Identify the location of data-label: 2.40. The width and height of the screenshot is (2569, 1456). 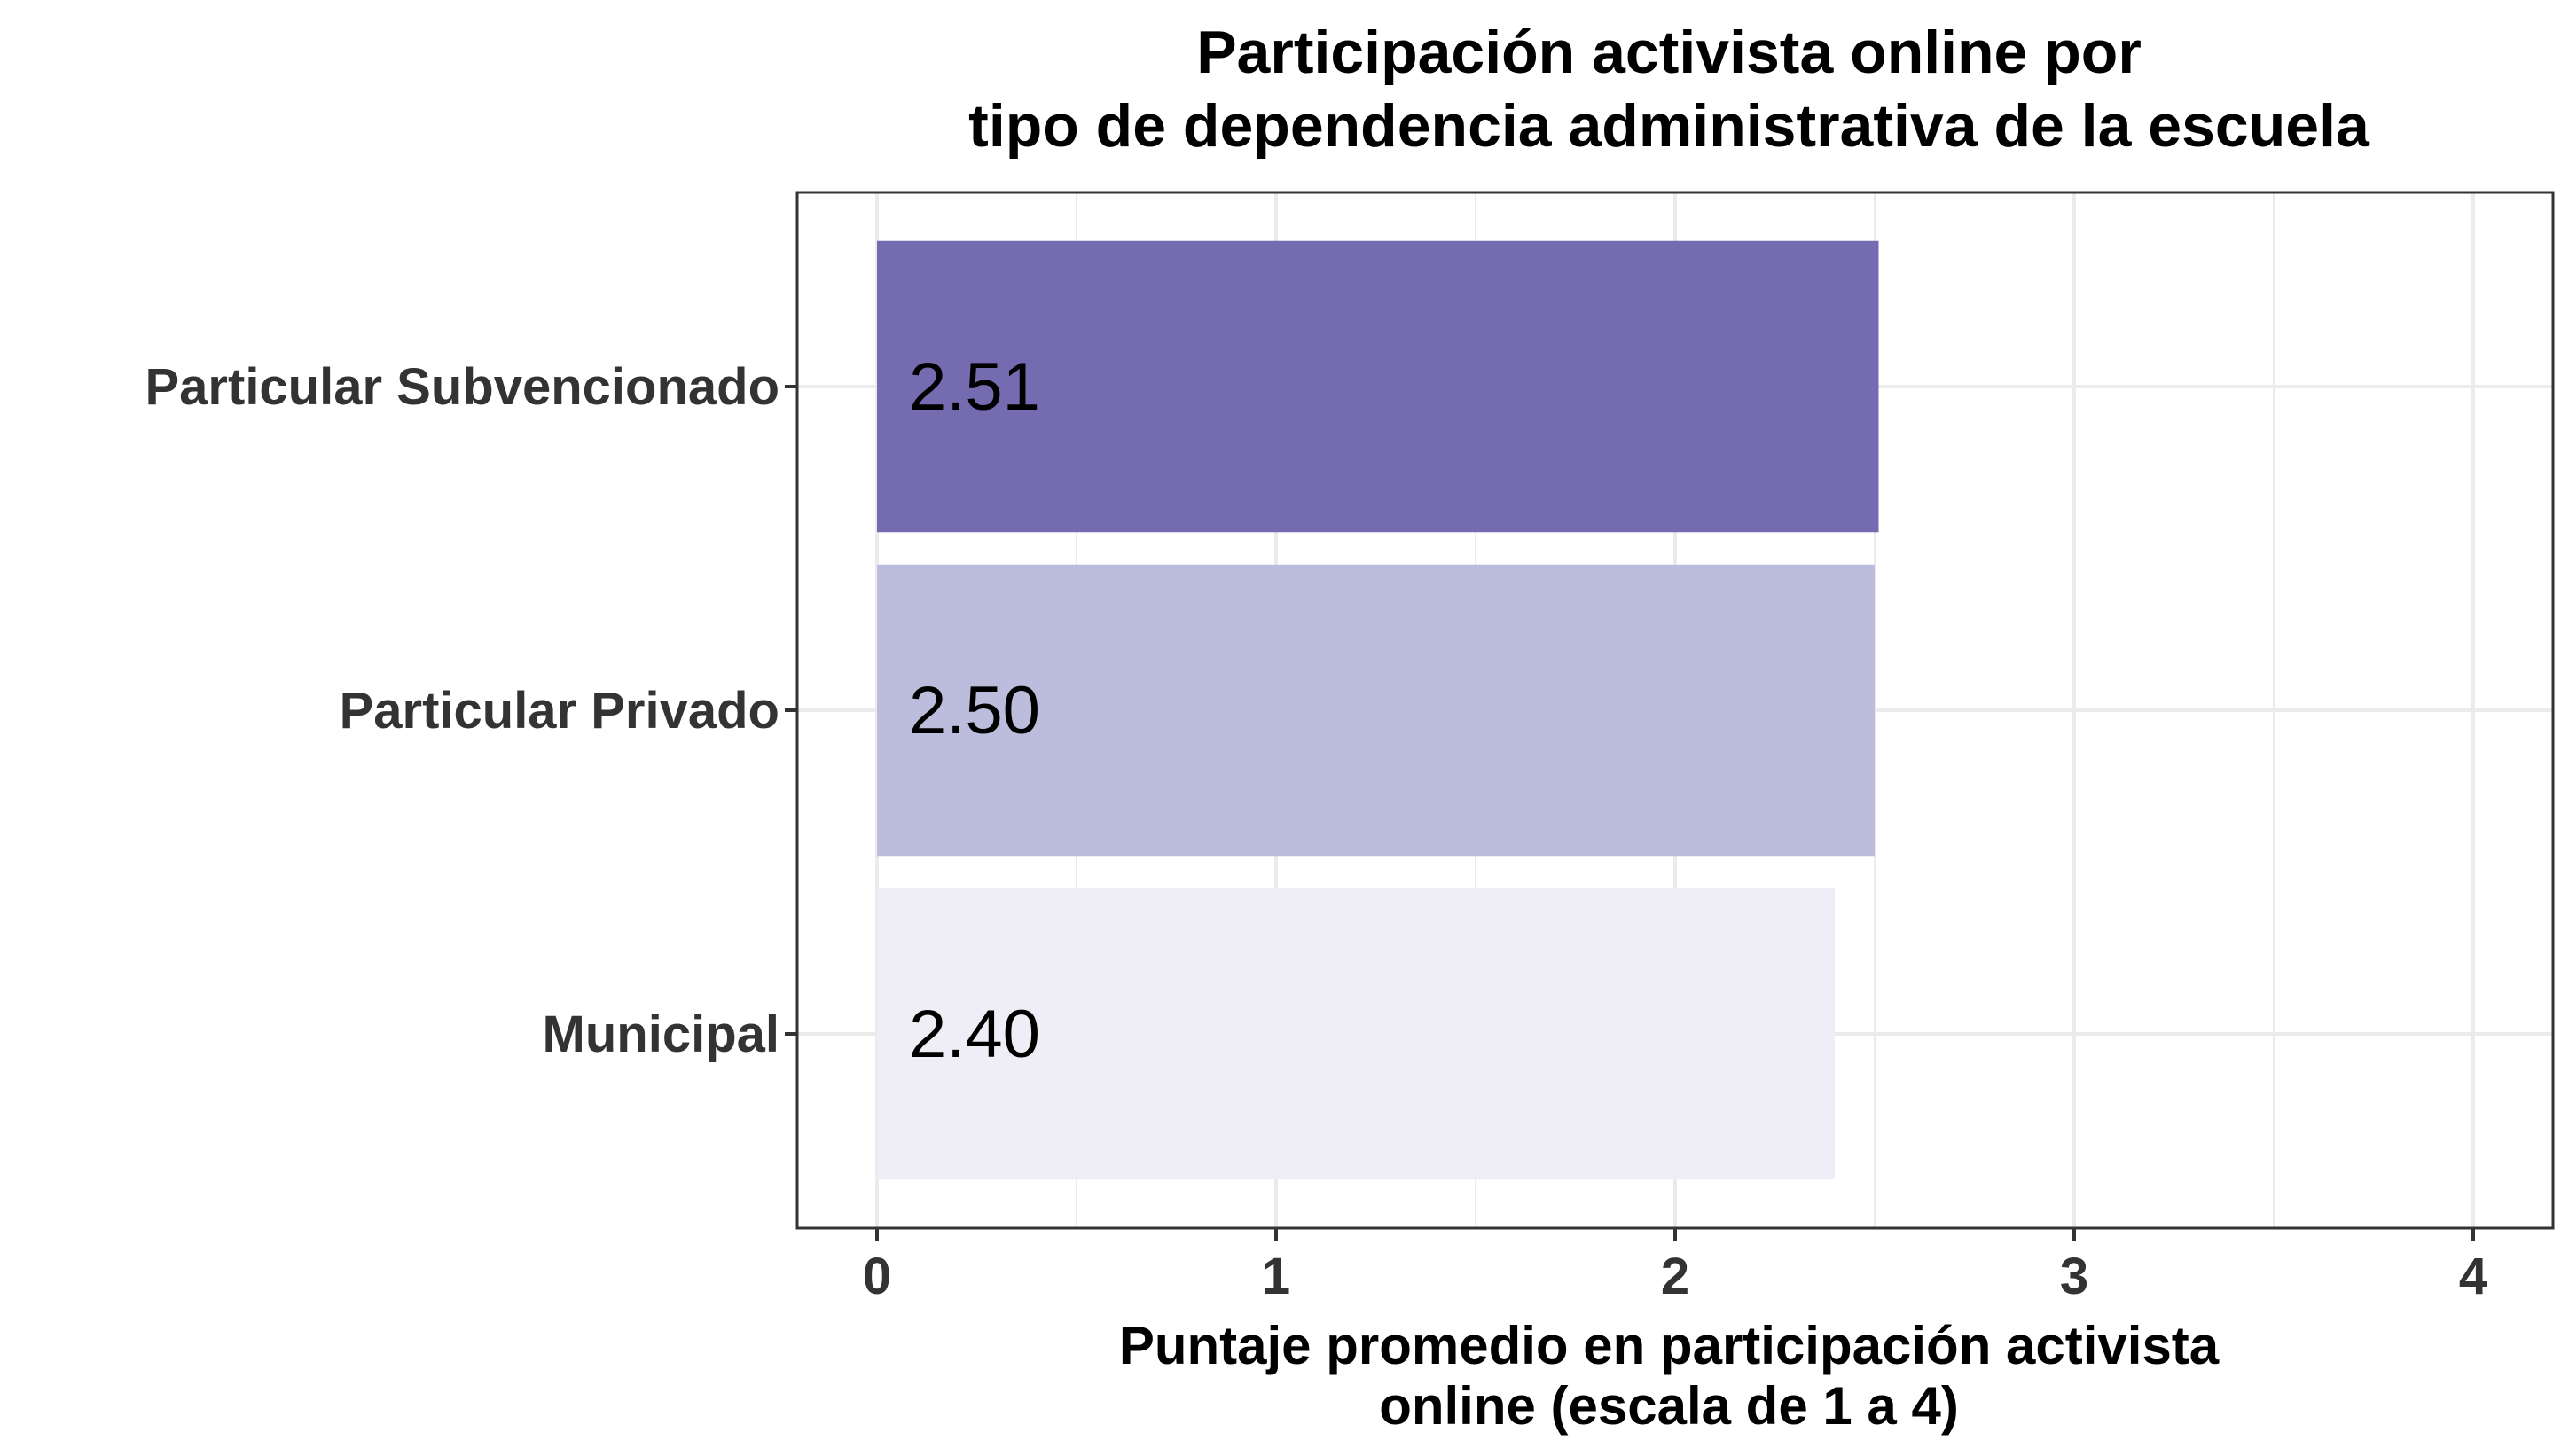
(974, 1034).